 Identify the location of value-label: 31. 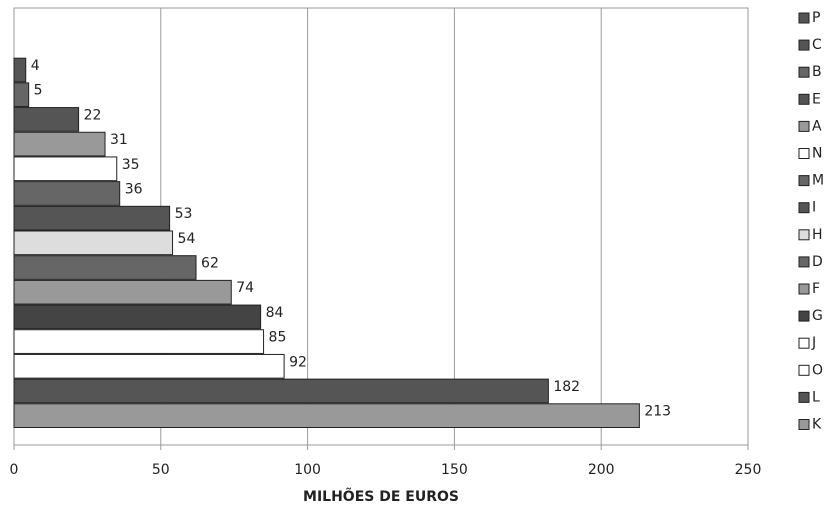
(119, 140).